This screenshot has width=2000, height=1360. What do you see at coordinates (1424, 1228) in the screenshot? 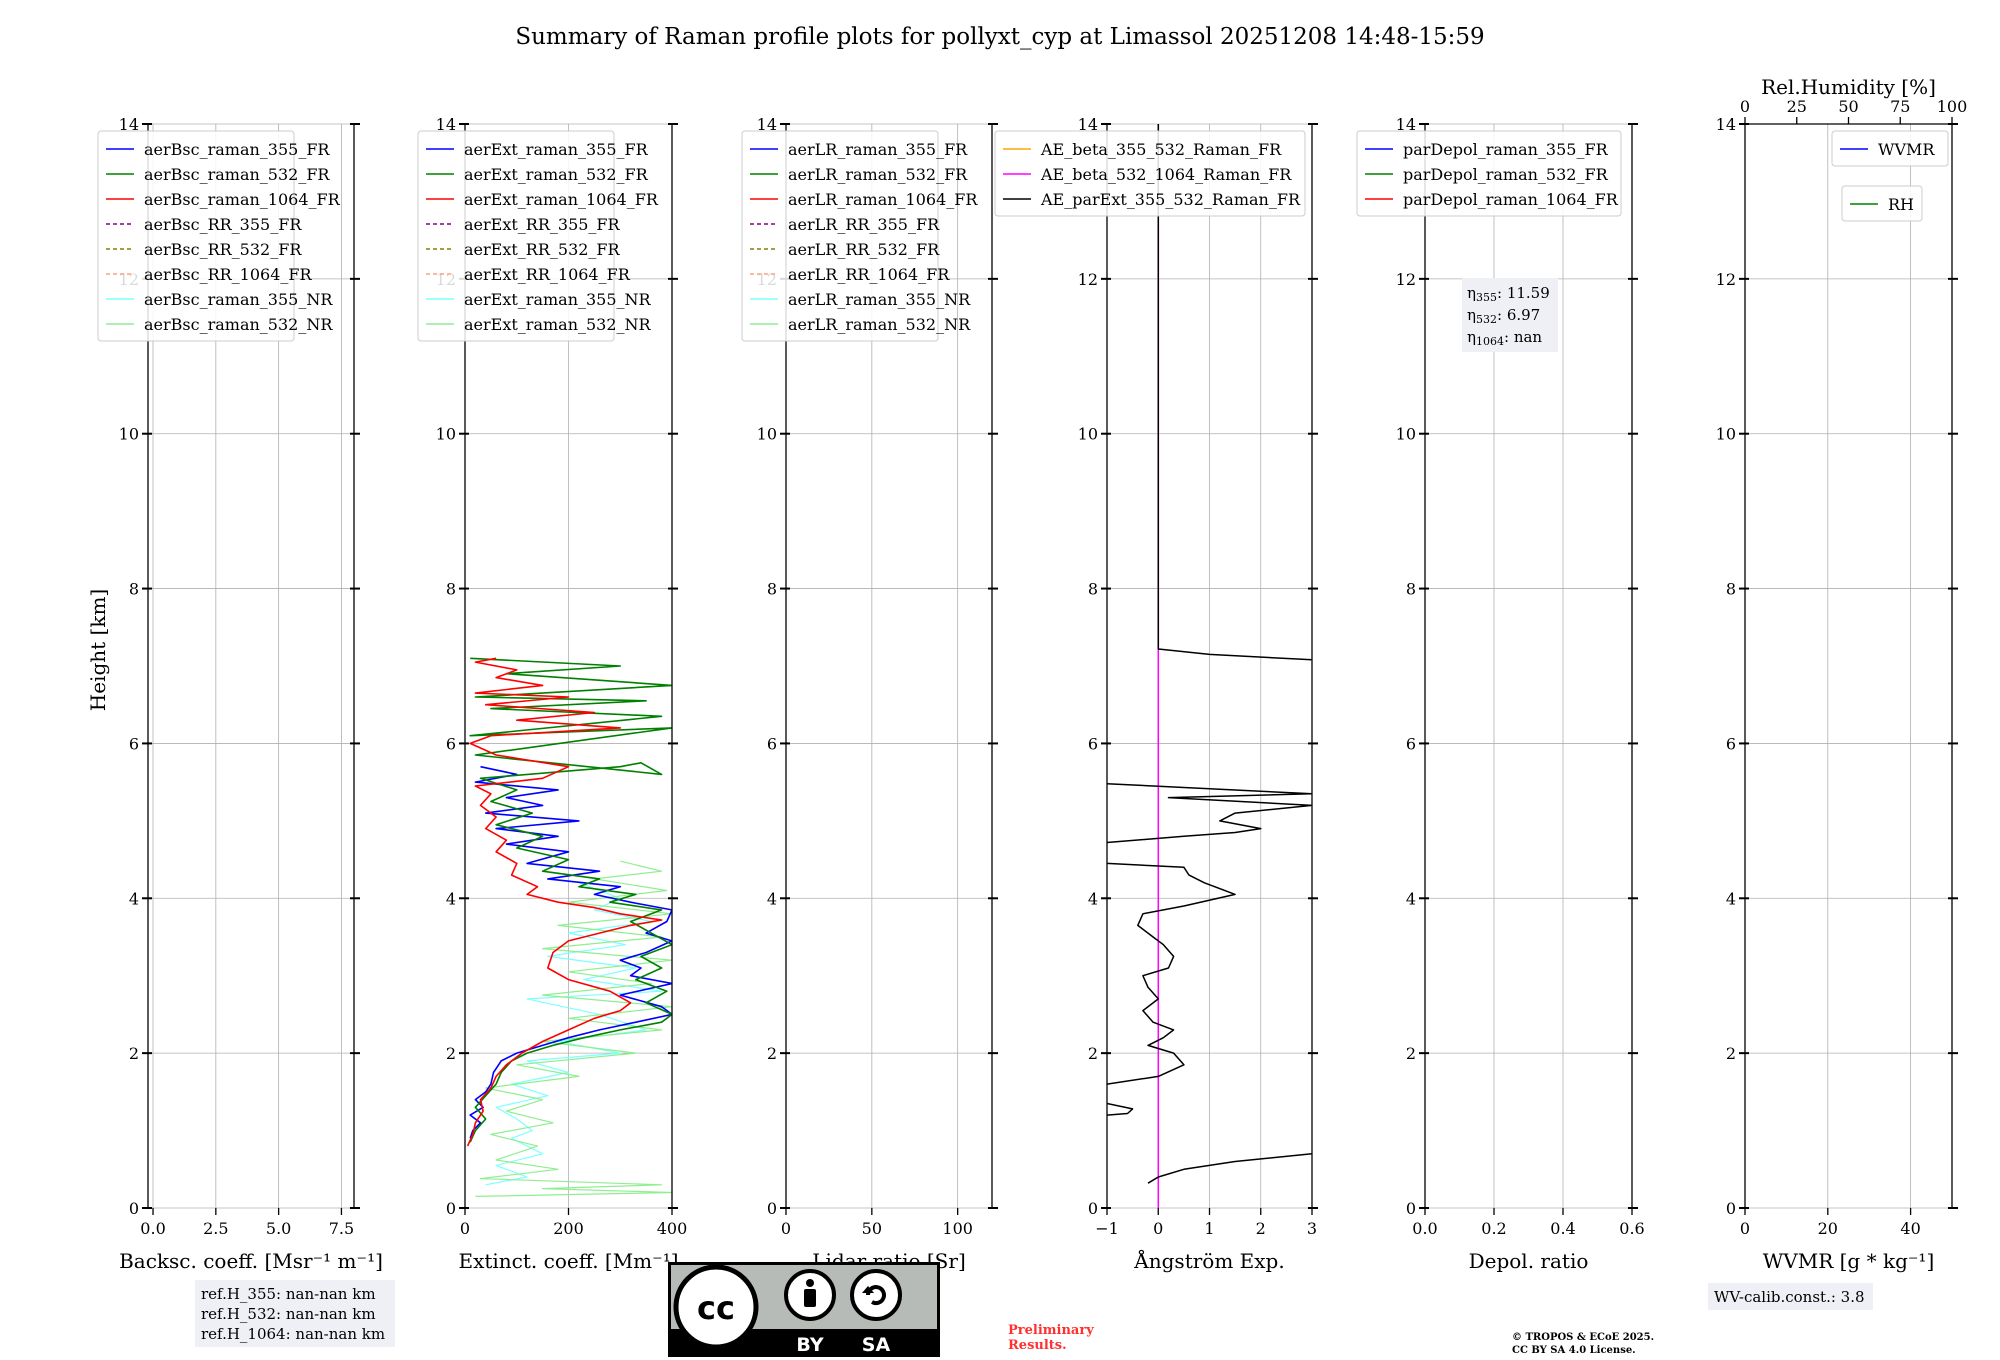
I see `x-tick-label: 0.0` at bounding box center [1424, 1228].